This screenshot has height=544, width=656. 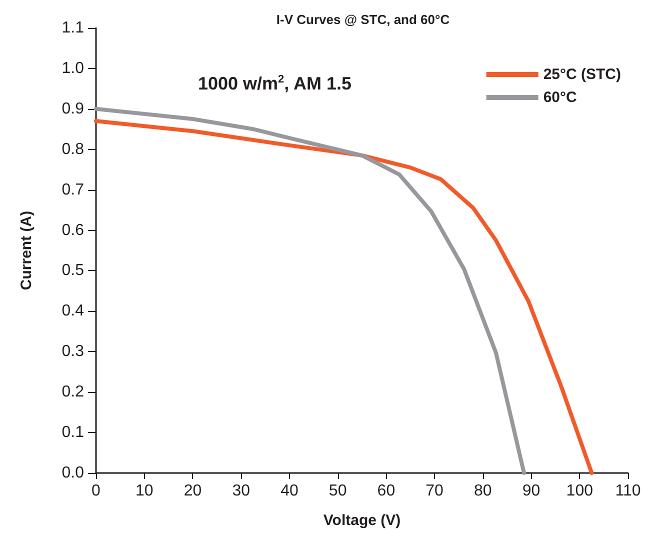 What do you see at coordinates (289, 491) in the screenshot?
I see `x-tick-label: 40` at bounding box center [289, 491].